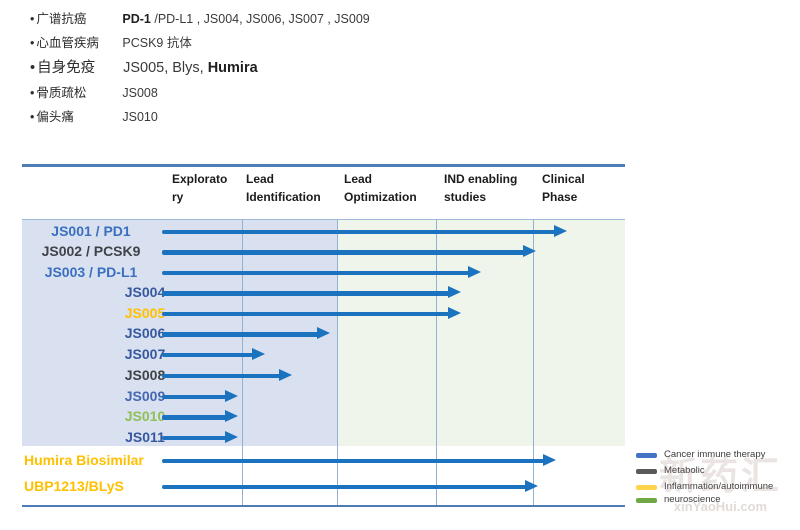 This screenshot has width=800, height=530. I want to click on row-label-js010: JS010, so click(145, 416).